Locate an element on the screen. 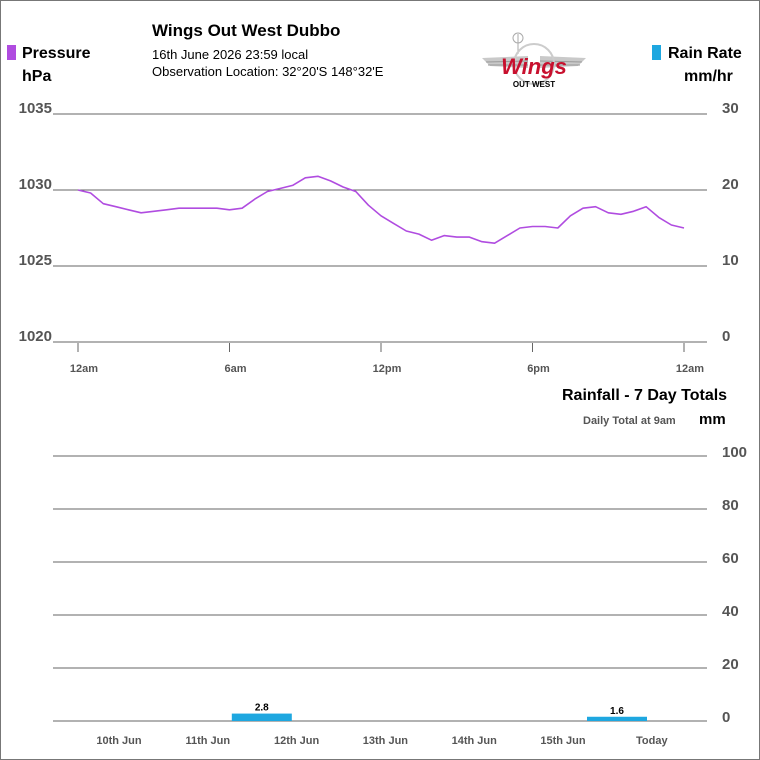 The height and width of the screenshot is (760, 760). pressure-legend-label: Pressure is located at coordinates (56, 53).